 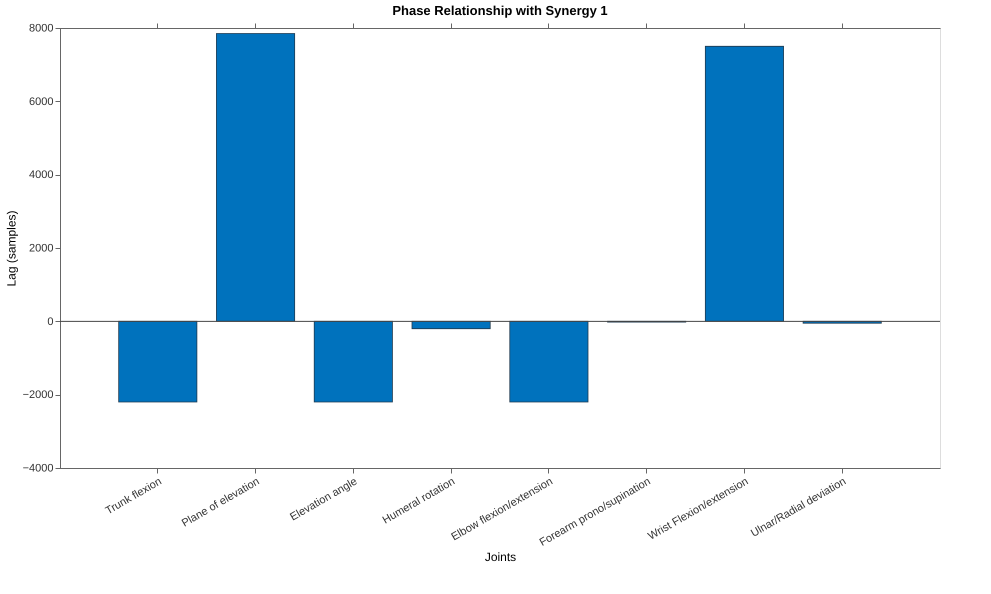 What do you see at coordinates (41, 102) in the screenshot?
I see `y-tick-label: 6000` at bounding box center [41, 102].